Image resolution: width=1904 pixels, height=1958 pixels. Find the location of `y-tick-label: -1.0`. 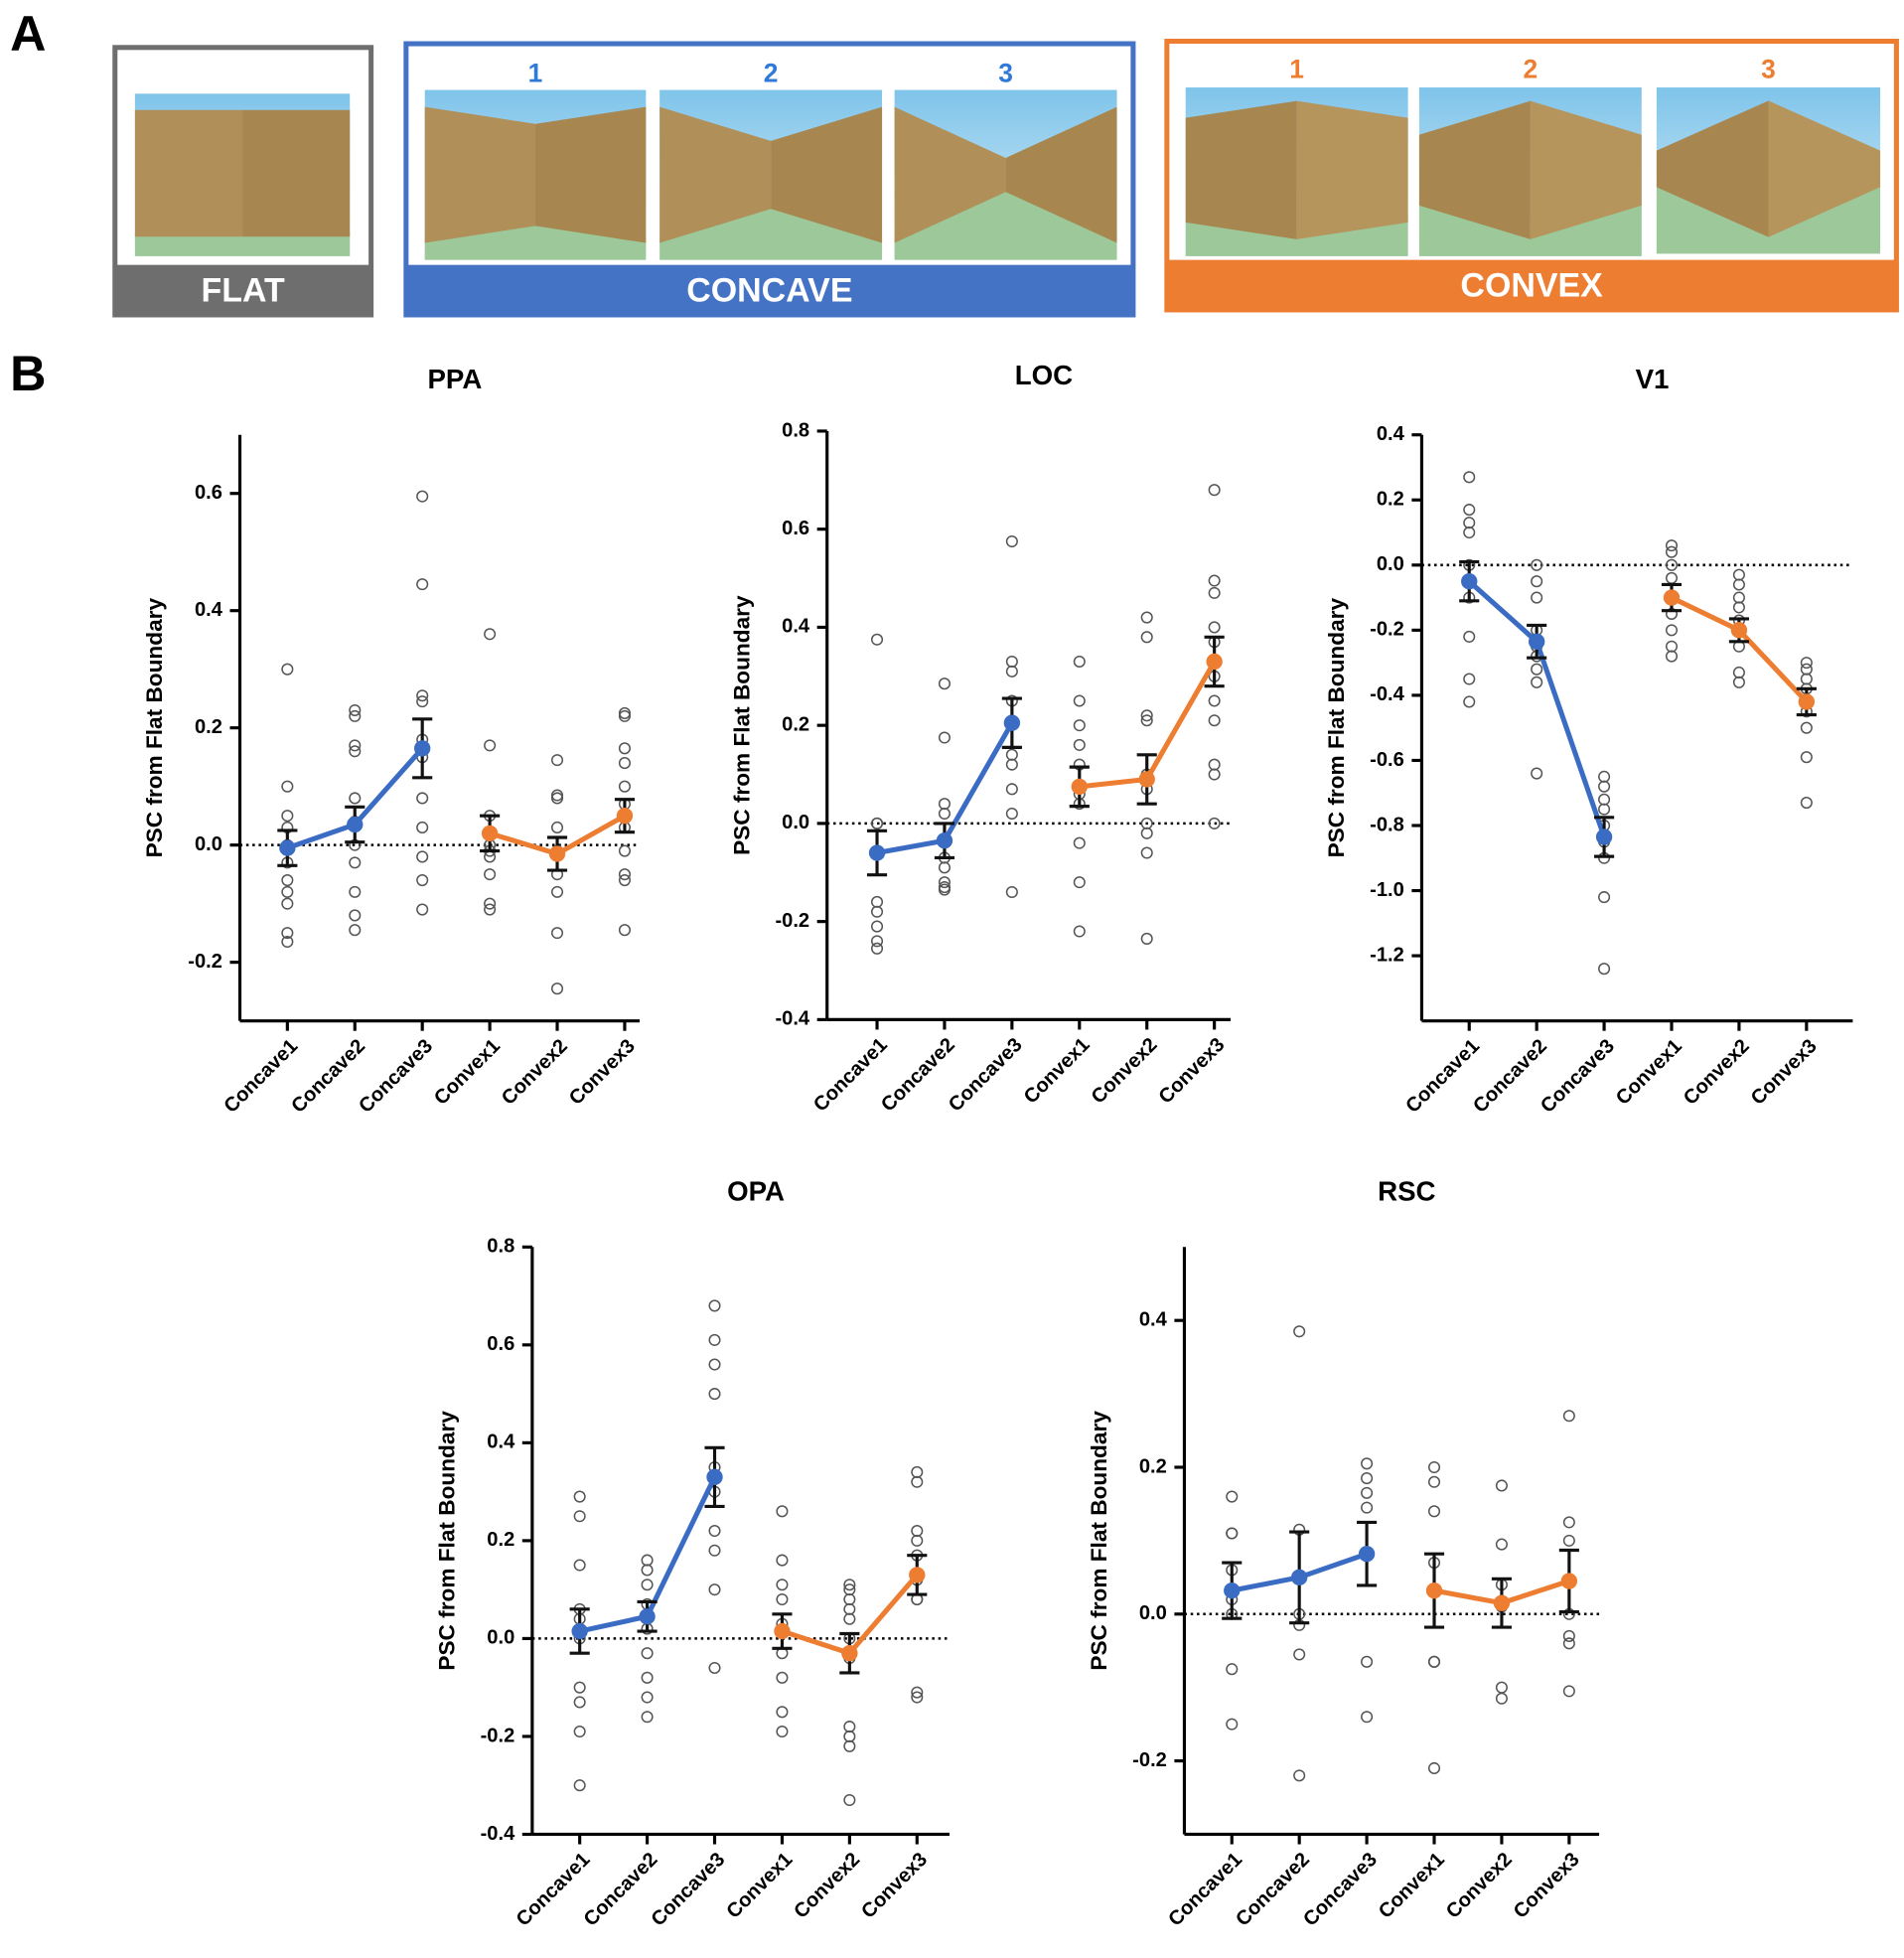

y-tick-label: -1.0 is located at coordinates (1387, 890).